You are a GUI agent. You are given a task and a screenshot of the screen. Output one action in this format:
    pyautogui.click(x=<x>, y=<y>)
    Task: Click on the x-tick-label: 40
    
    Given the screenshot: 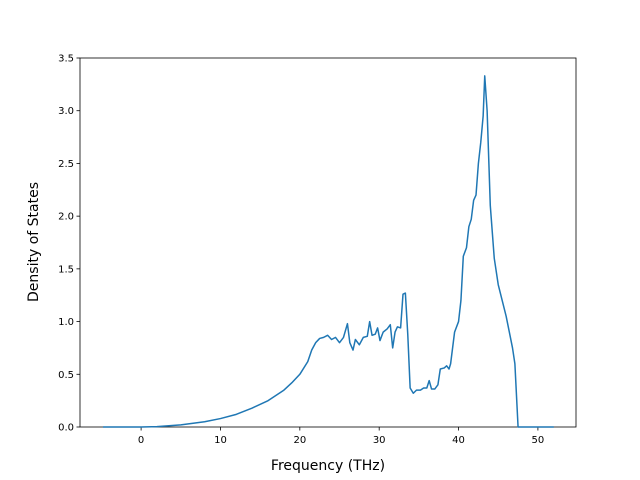 What is the action you would take?
    pyautogui.click(x=458, y=440)
    